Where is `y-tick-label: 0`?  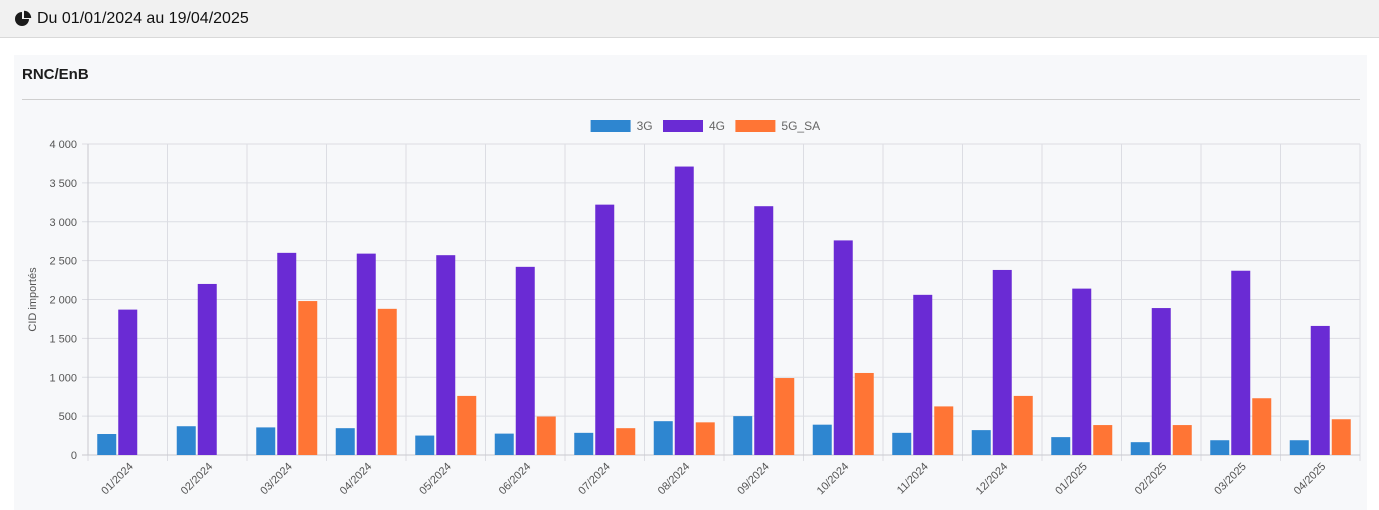 y-tick-label: 0 is located at coordinates (74, 456).